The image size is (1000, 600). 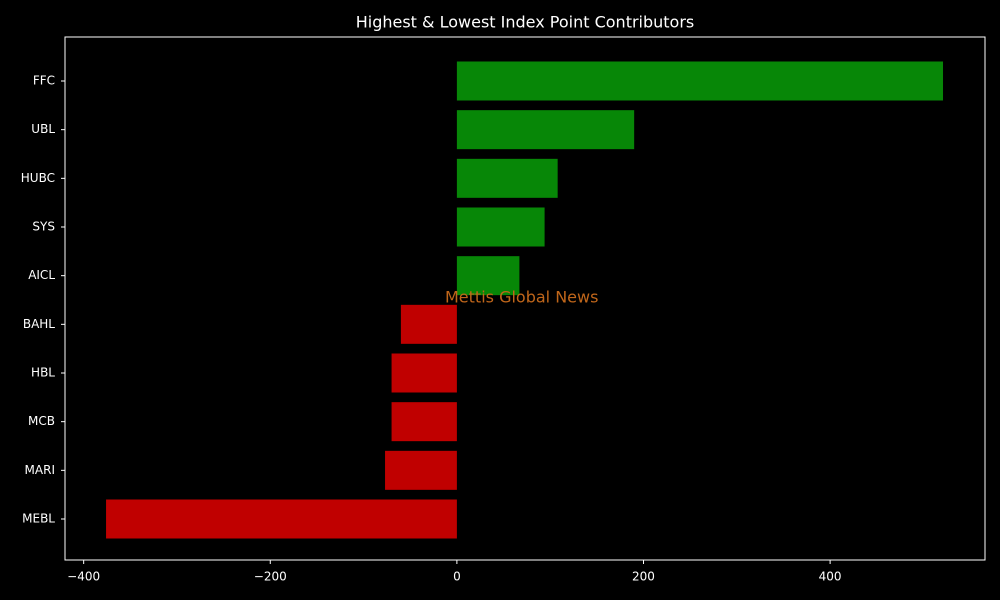 What do you see at coordinates (41, 421) in the screenshot?
I see `y-tick-label: MCB` at bounding box center [41, 421].